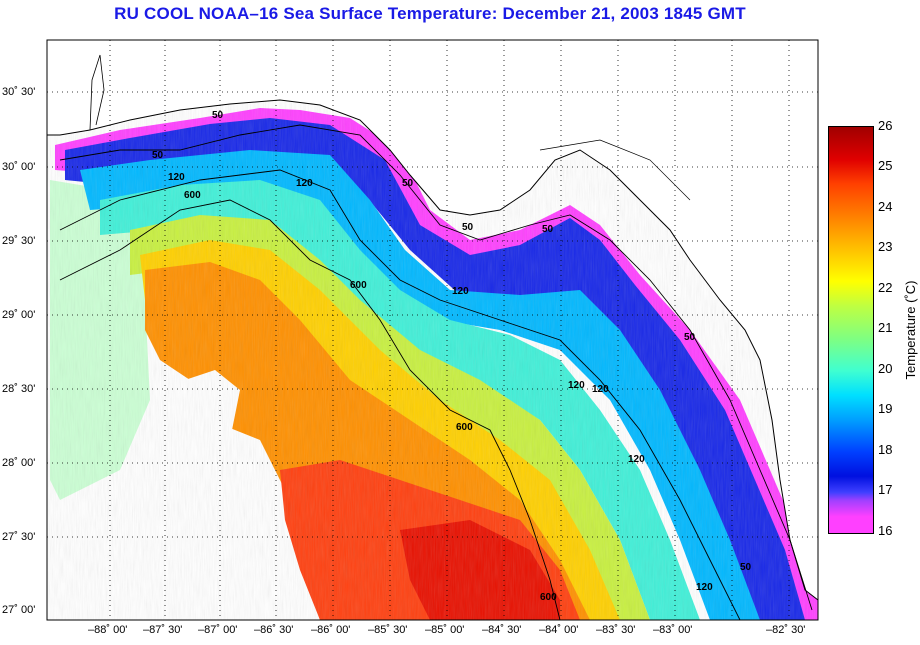 Image resolution: width=920 pixels, height=645 pixels. What do you see at coordinates (615, 170) in the screenshot?
I see `state-border` at bounding box center [615, 170].